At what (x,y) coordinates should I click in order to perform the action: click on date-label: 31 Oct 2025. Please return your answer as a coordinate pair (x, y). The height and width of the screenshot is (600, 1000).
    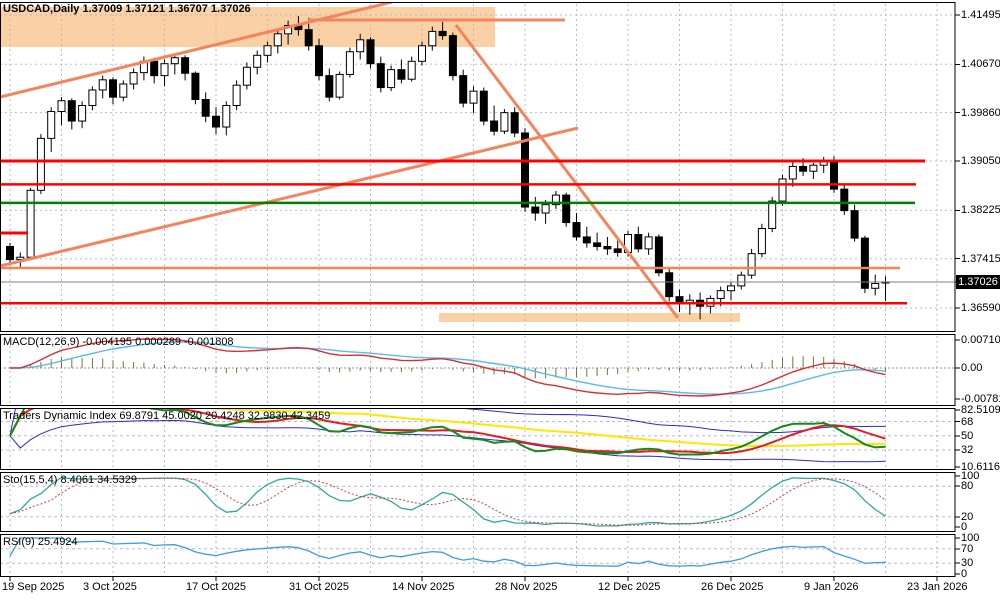
    Looking at the image, I should click on (319, 587).